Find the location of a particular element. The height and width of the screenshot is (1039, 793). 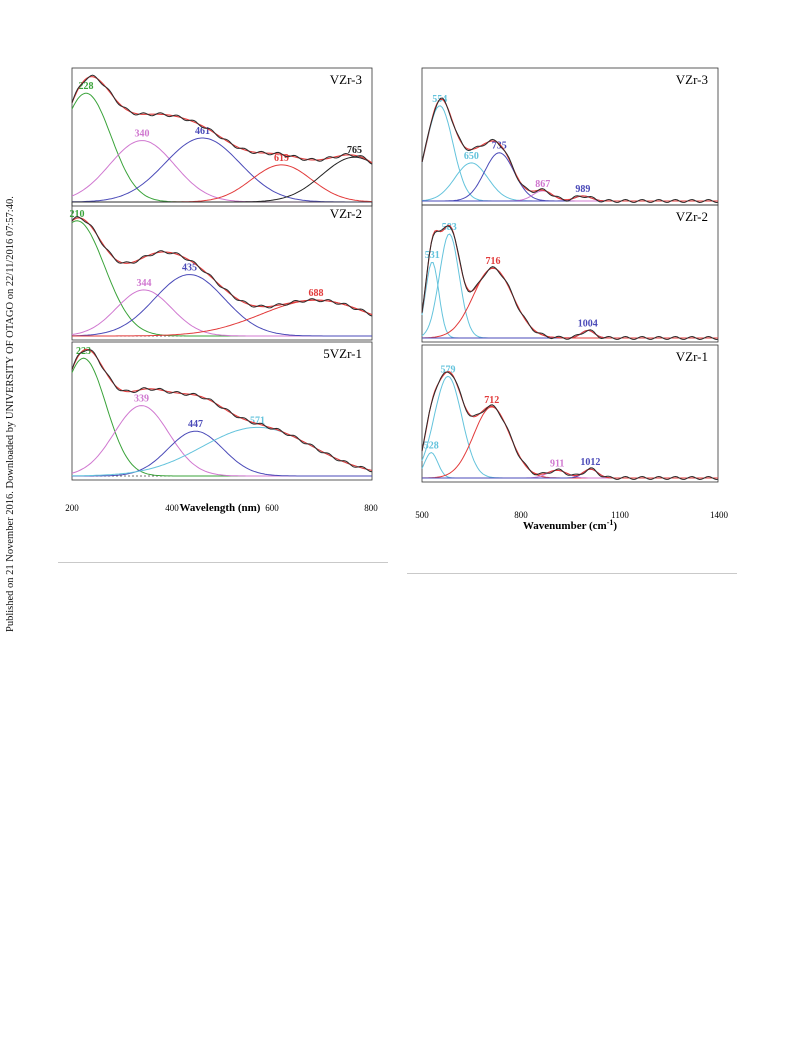

peak-label: 210 is located at coordinates (77, 214).